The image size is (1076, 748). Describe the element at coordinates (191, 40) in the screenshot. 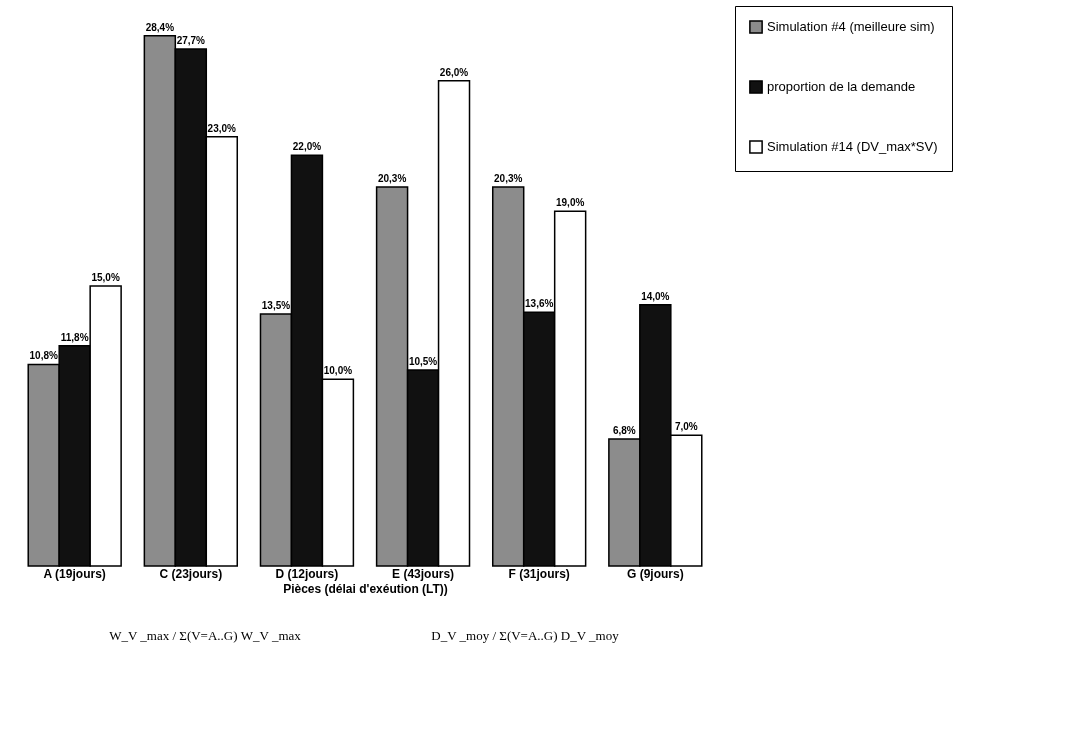

I see `data-label: 27,7%` at that location.